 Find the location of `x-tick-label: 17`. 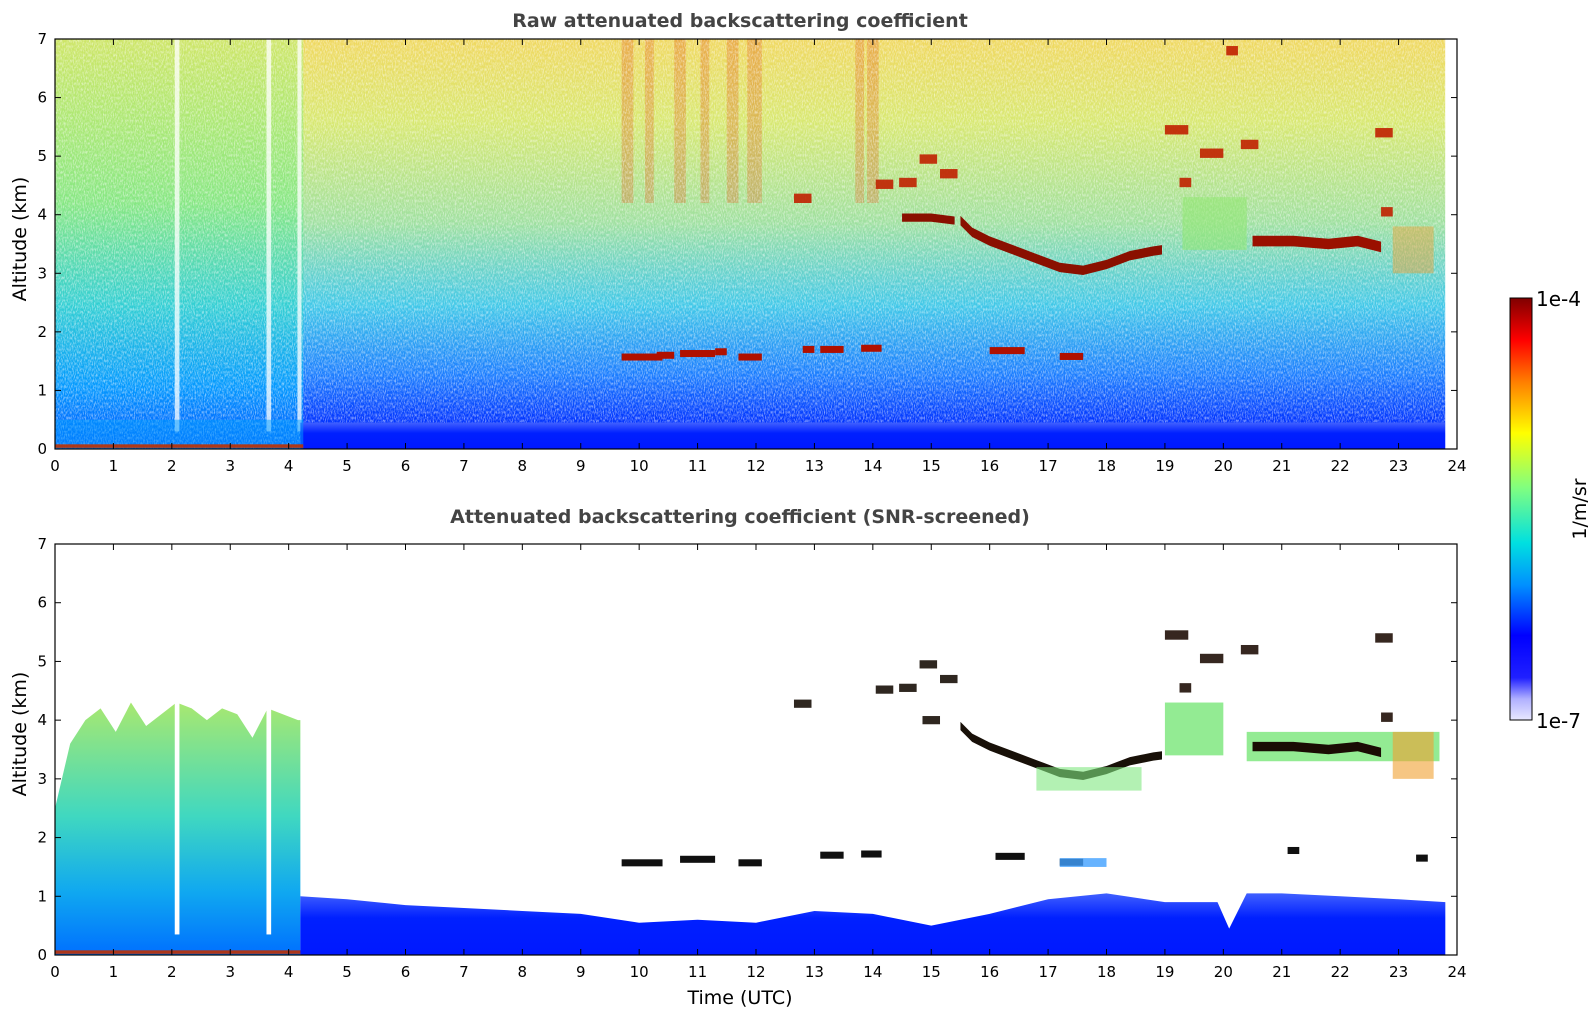

x-tick-label: 17 is located at coordinates (1048, 972).